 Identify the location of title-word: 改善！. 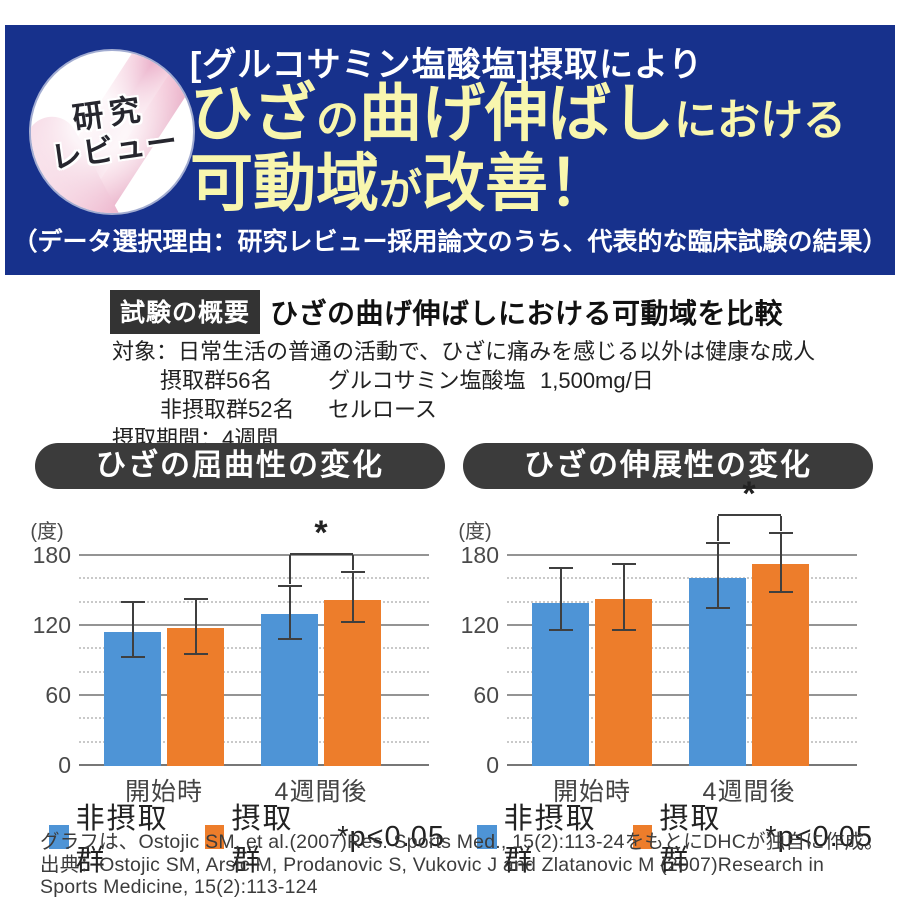
(516, 184).